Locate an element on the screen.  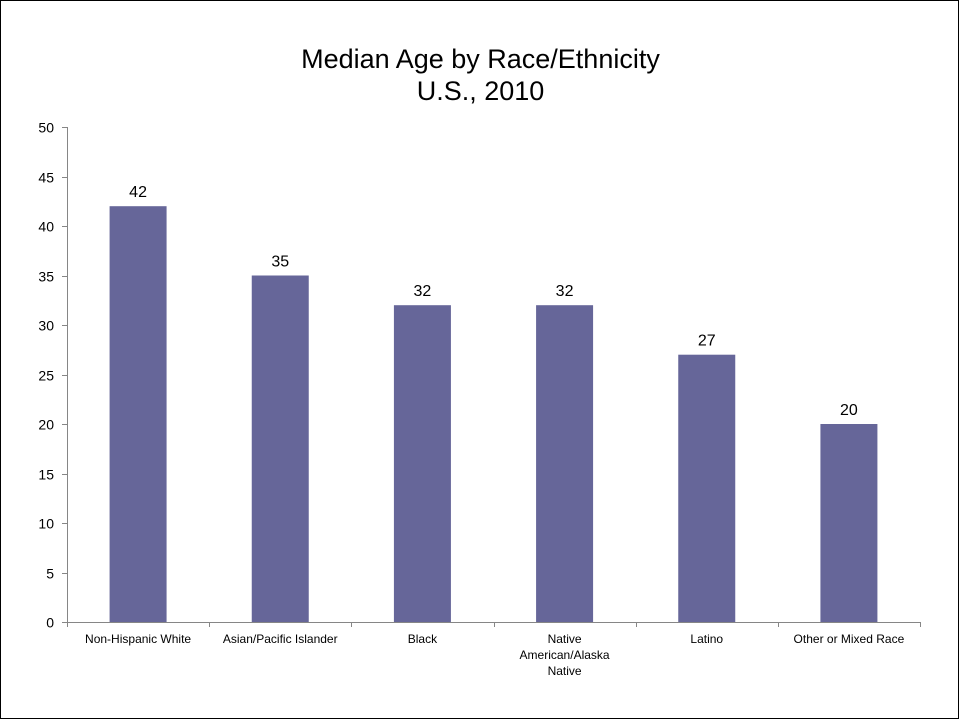
data-label: 35 is located at coordinates (280, 262).